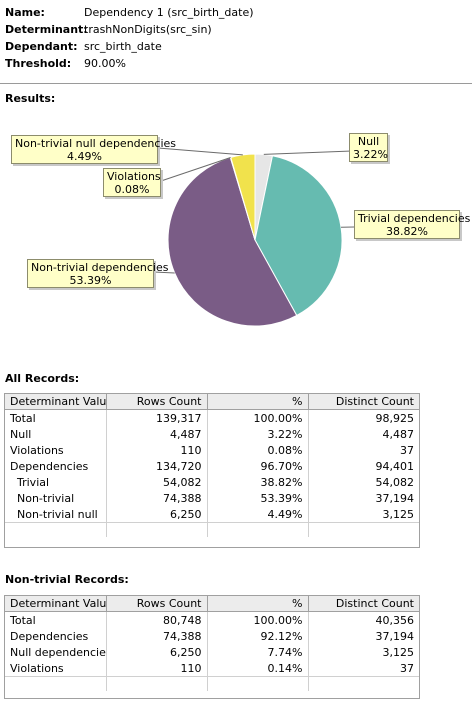 This screenshot has width=472, height=715. I want to click on table-row: Total 80,748 100.00% 40,356, so click(212, 619).